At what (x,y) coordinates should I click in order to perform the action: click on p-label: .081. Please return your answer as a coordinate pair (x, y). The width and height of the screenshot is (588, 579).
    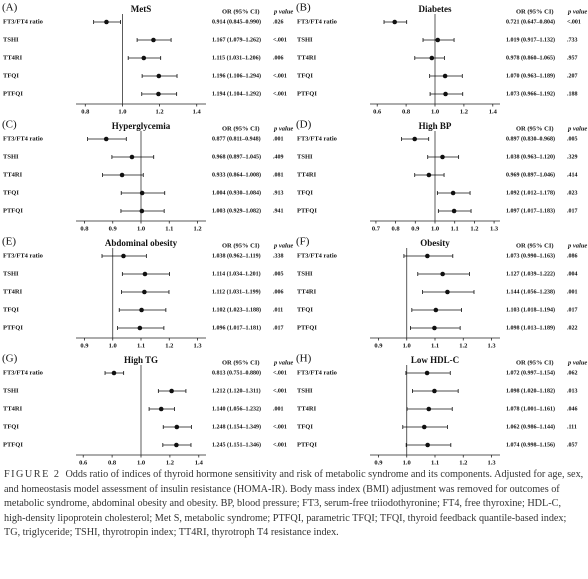
    Looking at the image, I should click on (278, 175).